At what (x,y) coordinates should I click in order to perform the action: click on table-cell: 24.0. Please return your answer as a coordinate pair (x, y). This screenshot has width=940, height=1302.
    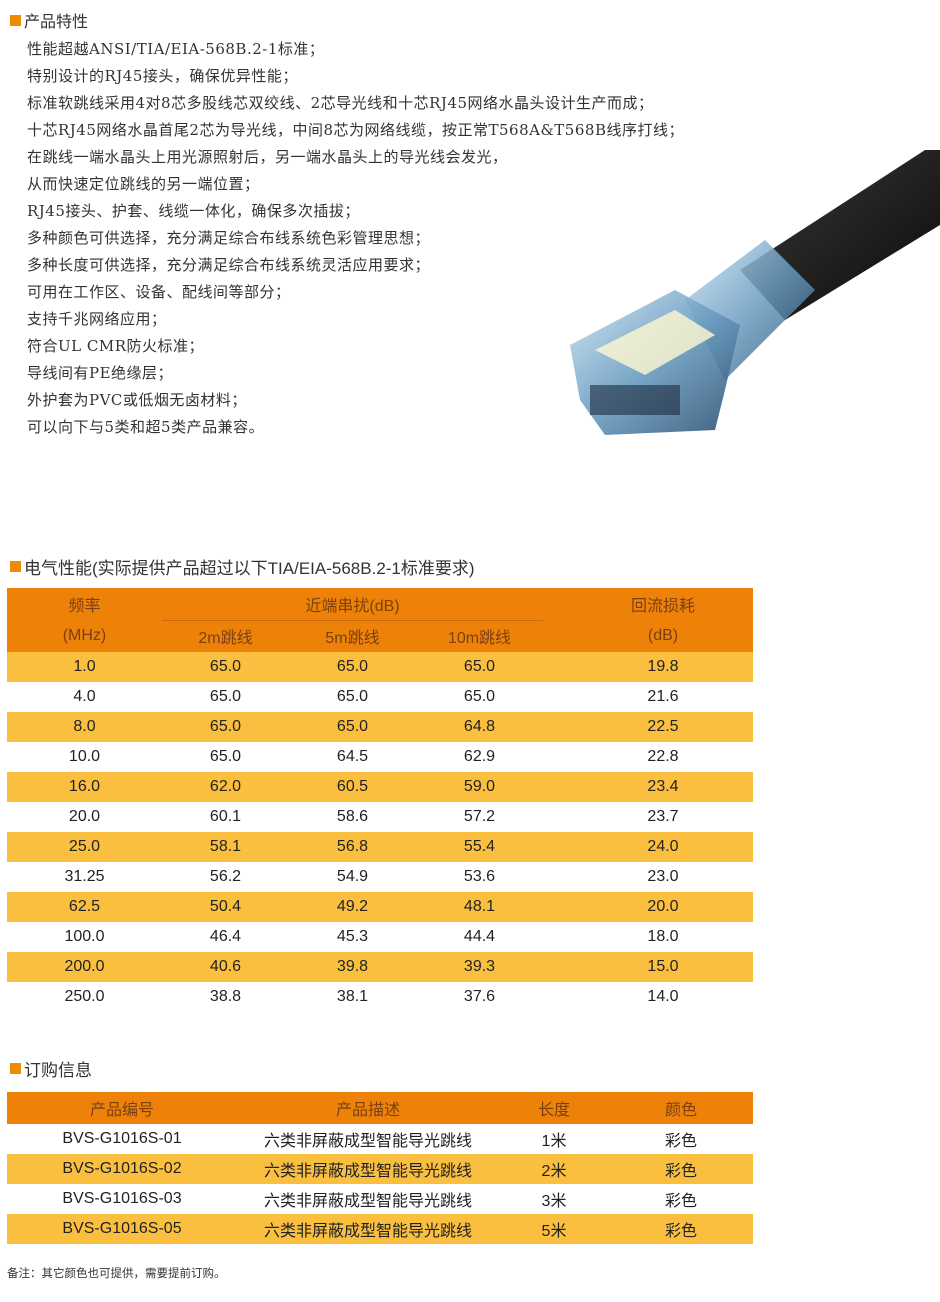
    Looking at the image, I should click on (663, 847).